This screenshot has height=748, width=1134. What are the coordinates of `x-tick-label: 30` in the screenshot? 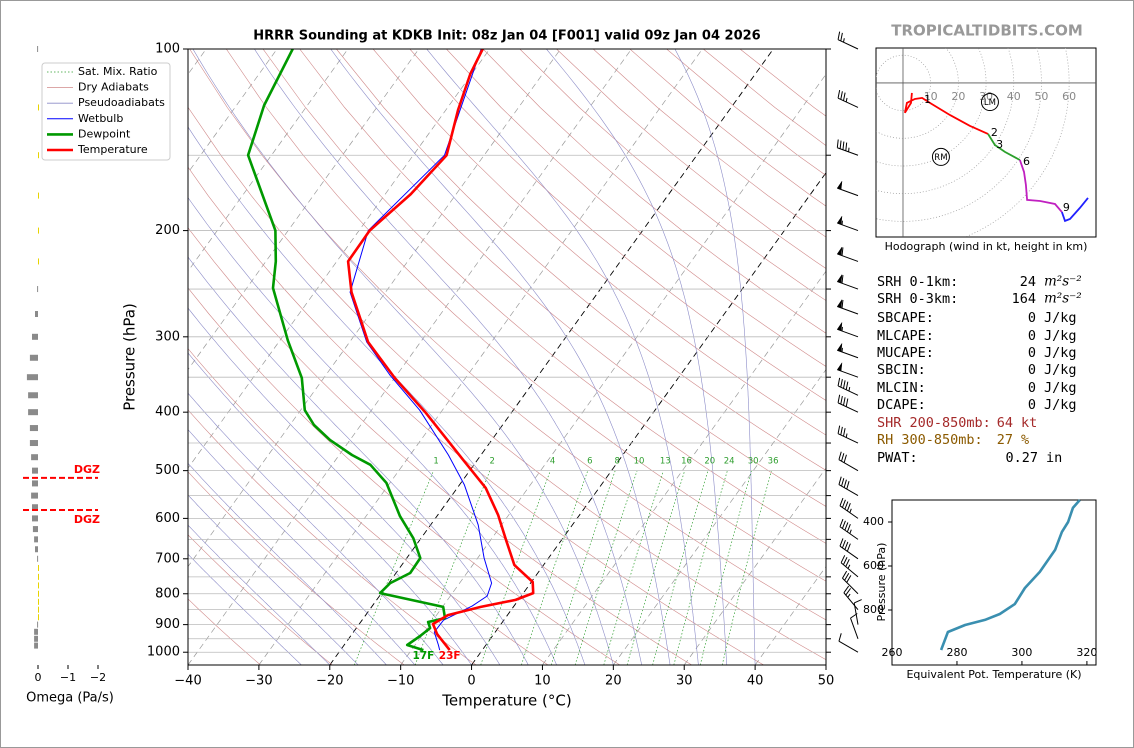 It's located at (684, 681).